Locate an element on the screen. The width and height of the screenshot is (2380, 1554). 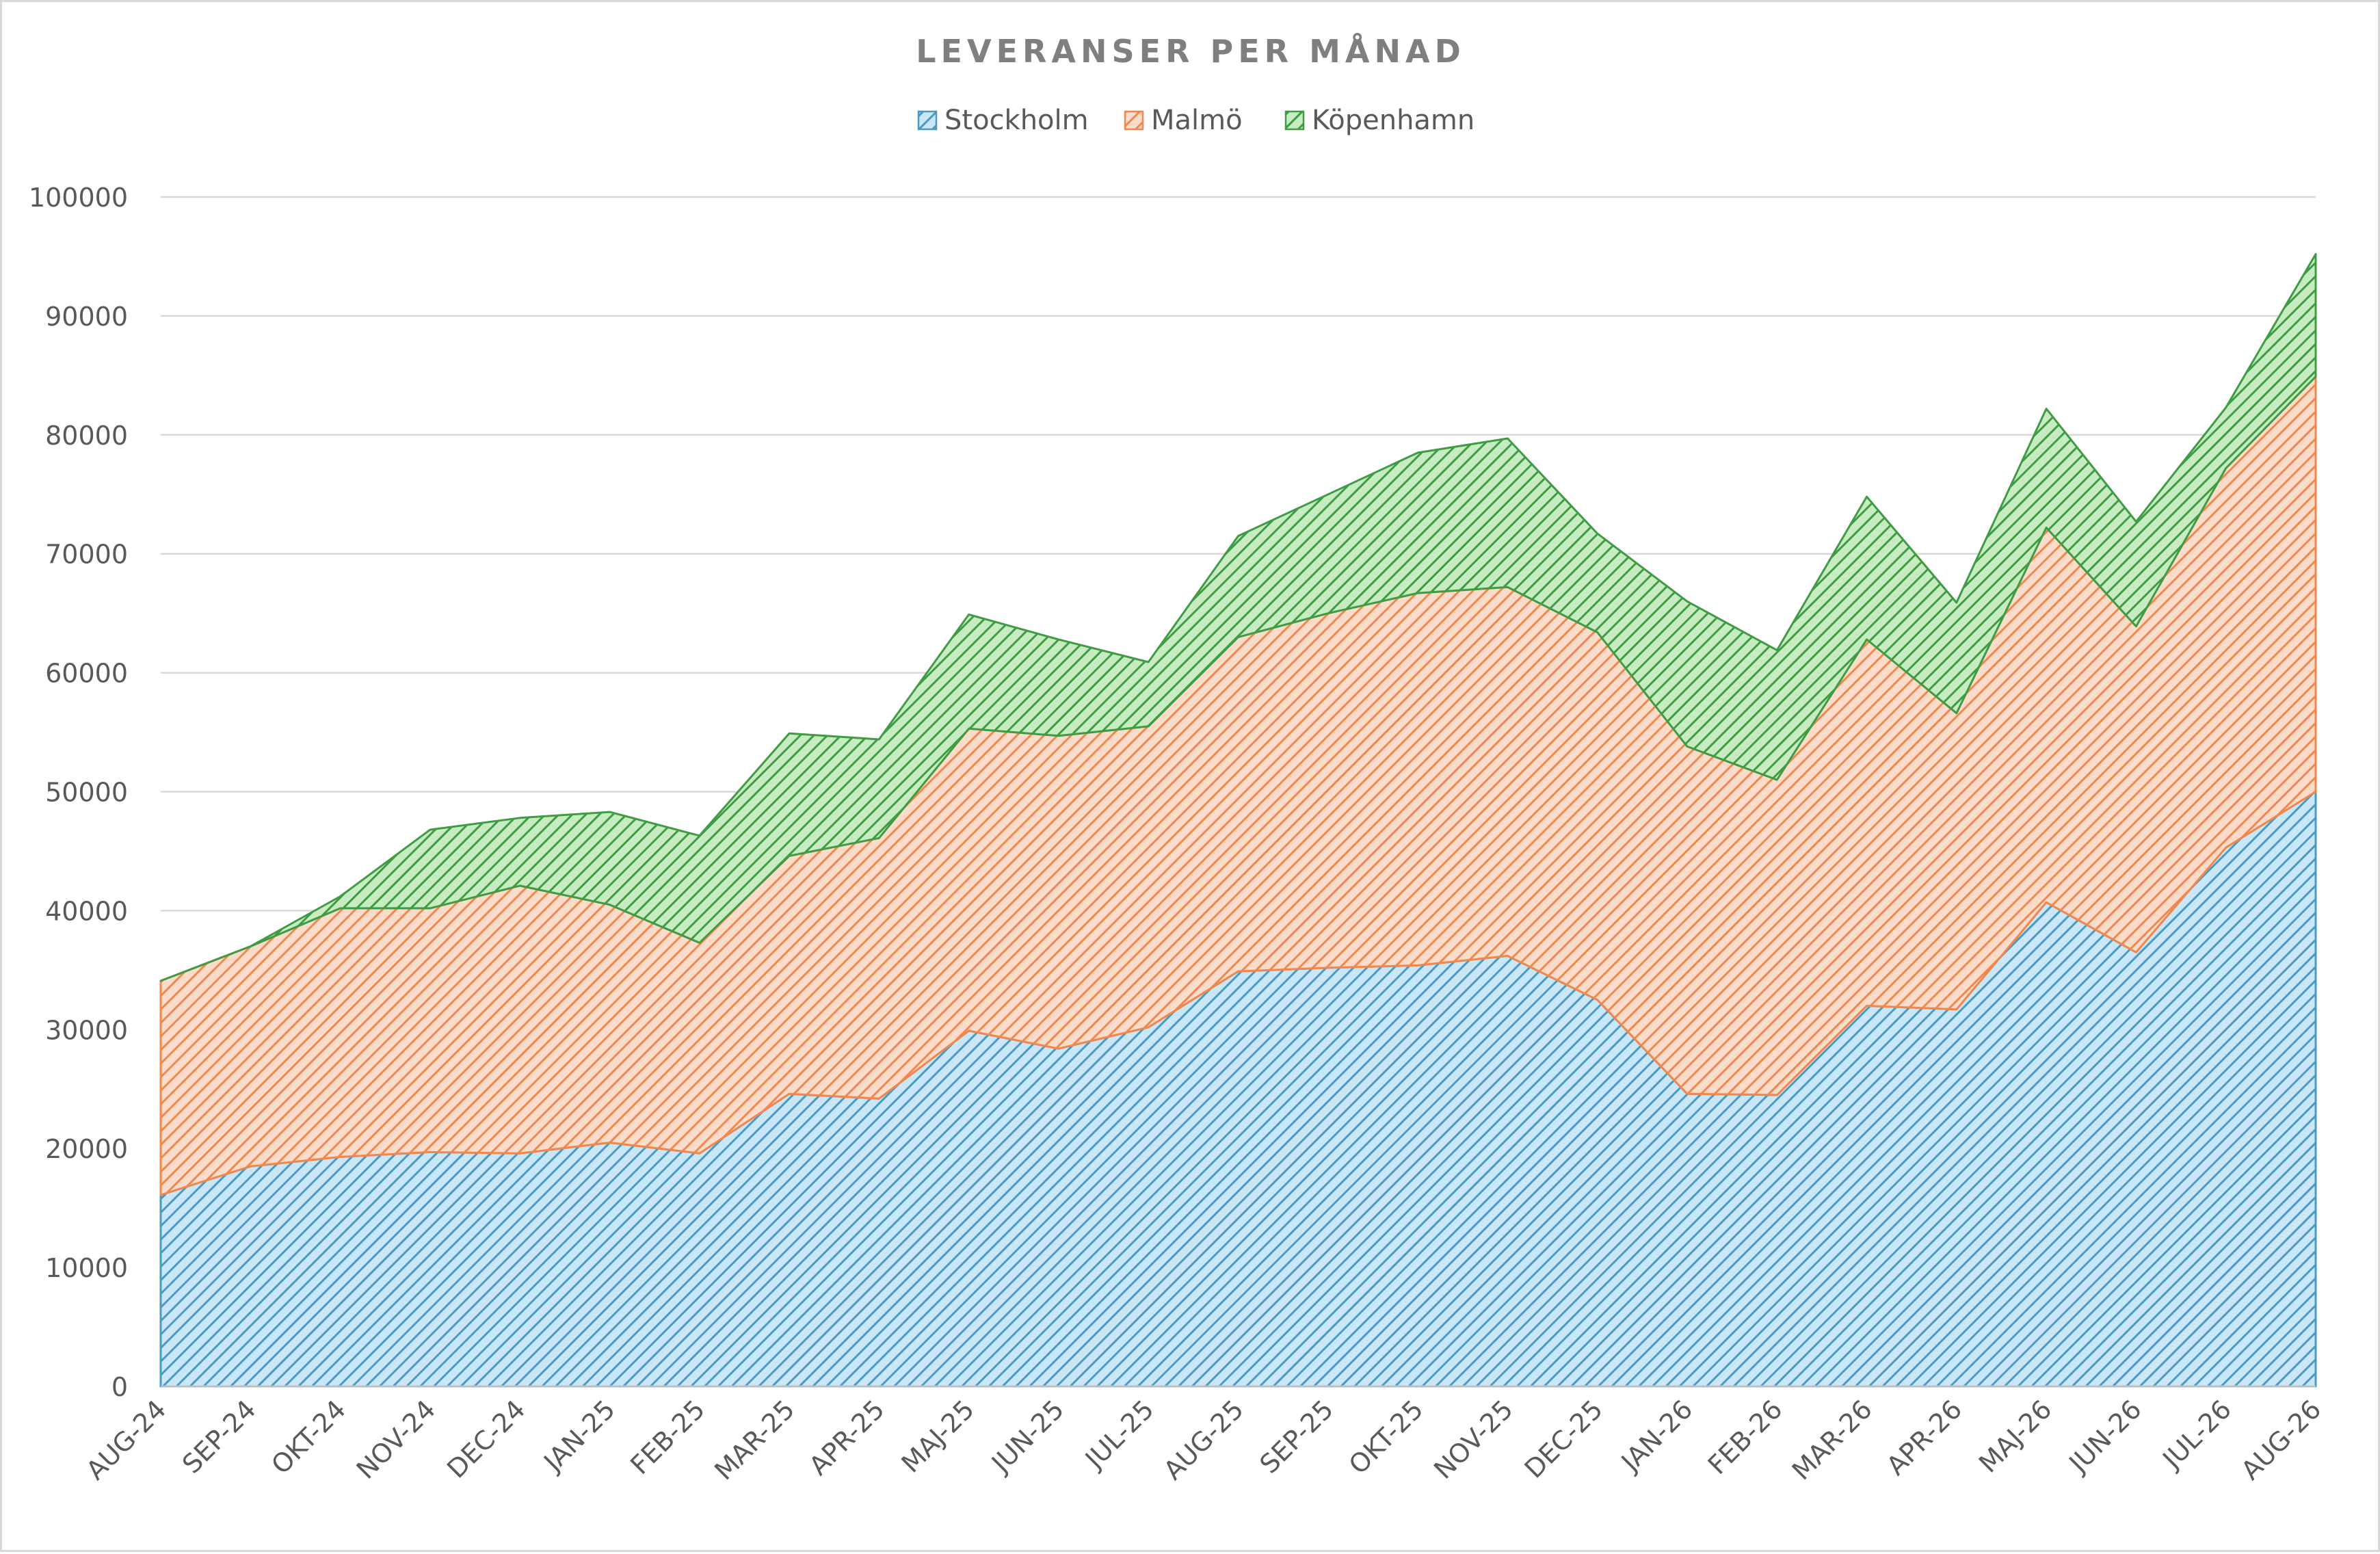
x-tick-label: OKT-24 is located at coordinates (308, 1437).